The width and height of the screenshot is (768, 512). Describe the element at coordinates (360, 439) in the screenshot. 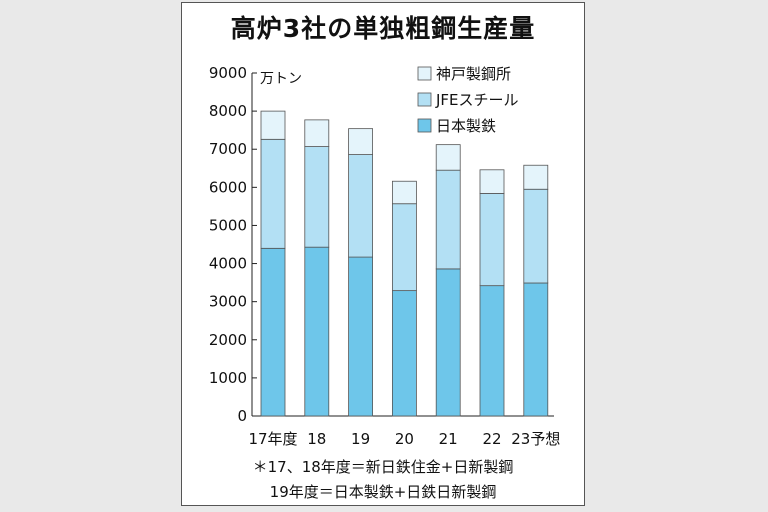

I see `x-tick-label: 19` at that location.